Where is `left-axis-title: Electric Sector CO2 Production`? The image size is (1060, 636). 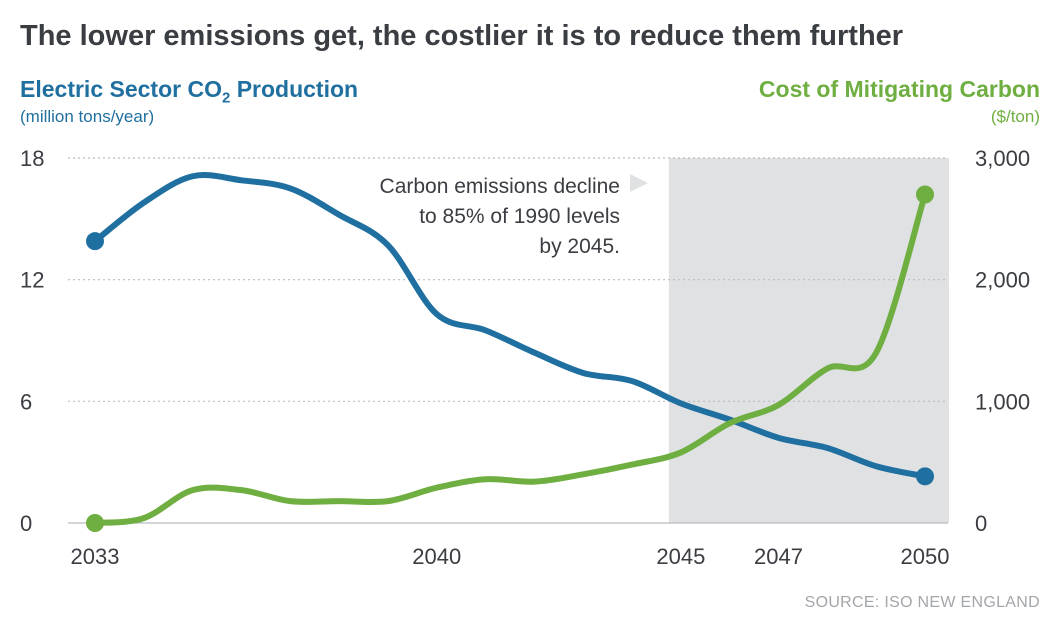 left-axis-title: Electric Sector CO2 Production is located at coordinates (189, 91).